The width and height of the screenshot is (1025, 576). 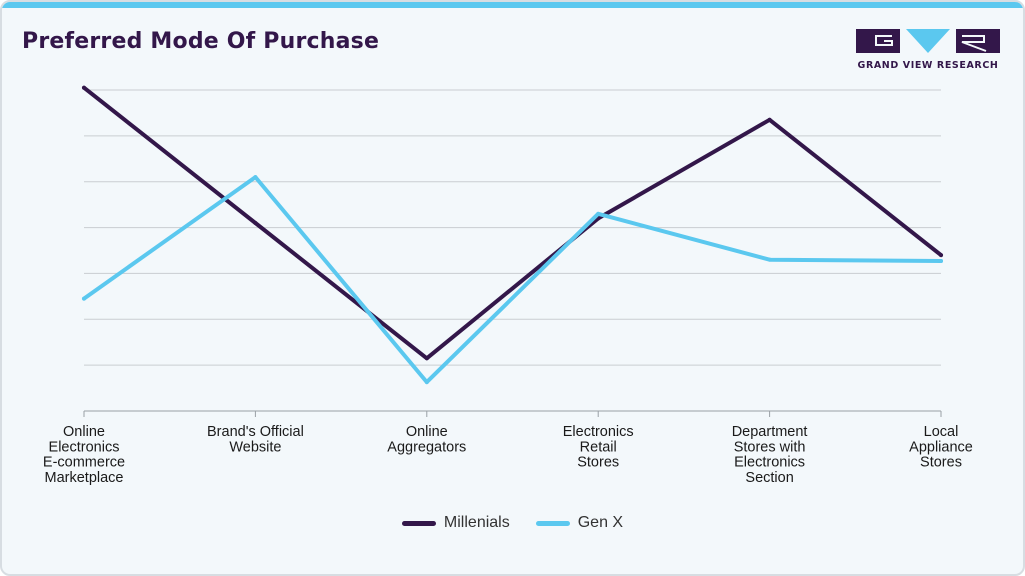 I want to click on legend-label-millenials: Millenials, so click(x=476, y=522).